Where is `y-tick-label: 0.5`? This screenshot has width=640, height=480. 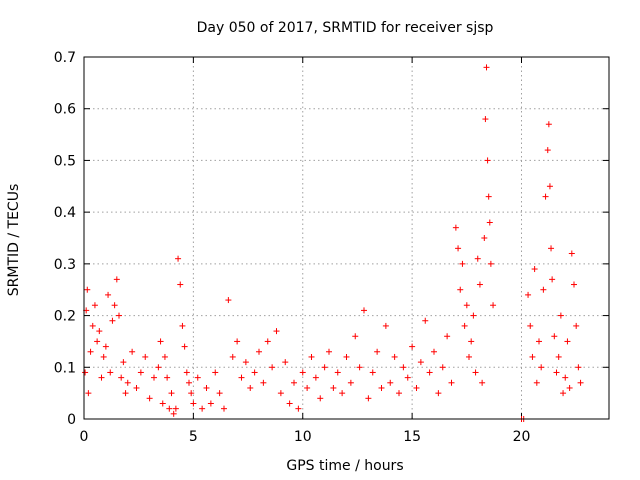 y-tick-label: 0.5 is located at coordinates (65, 161).